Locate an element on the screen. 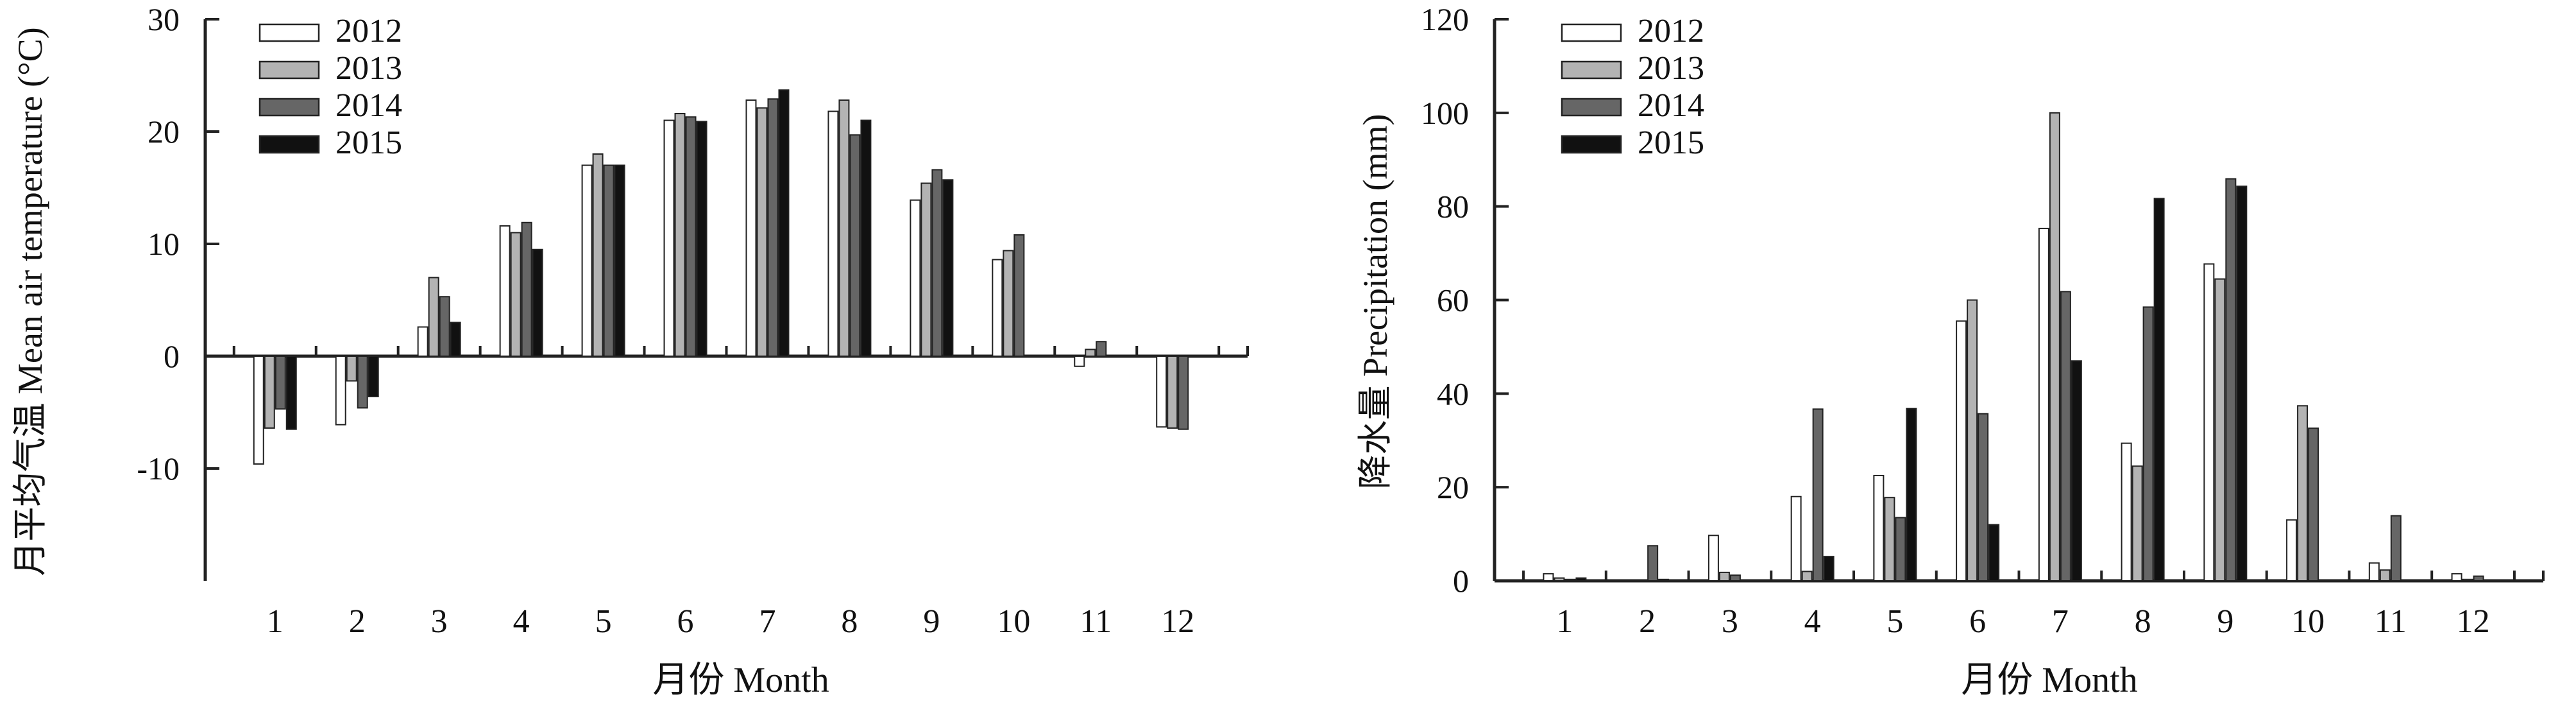 The height and width of the screenshot is (722, 2576). x-tick-label: 6 is located at coordinates (1977, 622).